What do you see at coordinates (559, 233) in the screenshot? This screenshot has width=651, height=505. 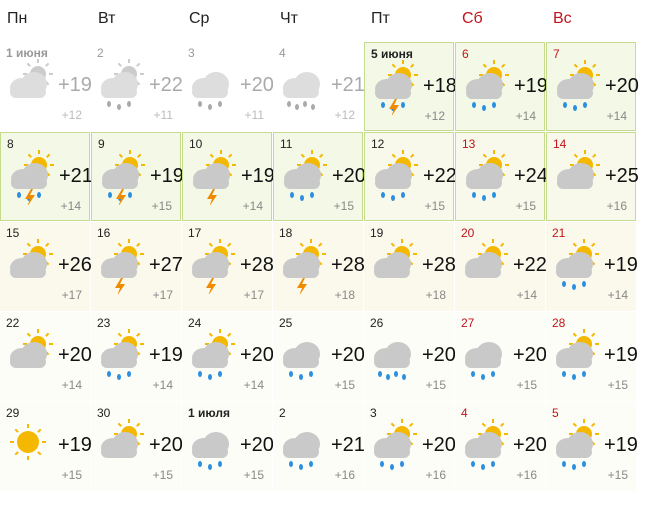 I see `day-label: 21` at bounding box center [559, 233].